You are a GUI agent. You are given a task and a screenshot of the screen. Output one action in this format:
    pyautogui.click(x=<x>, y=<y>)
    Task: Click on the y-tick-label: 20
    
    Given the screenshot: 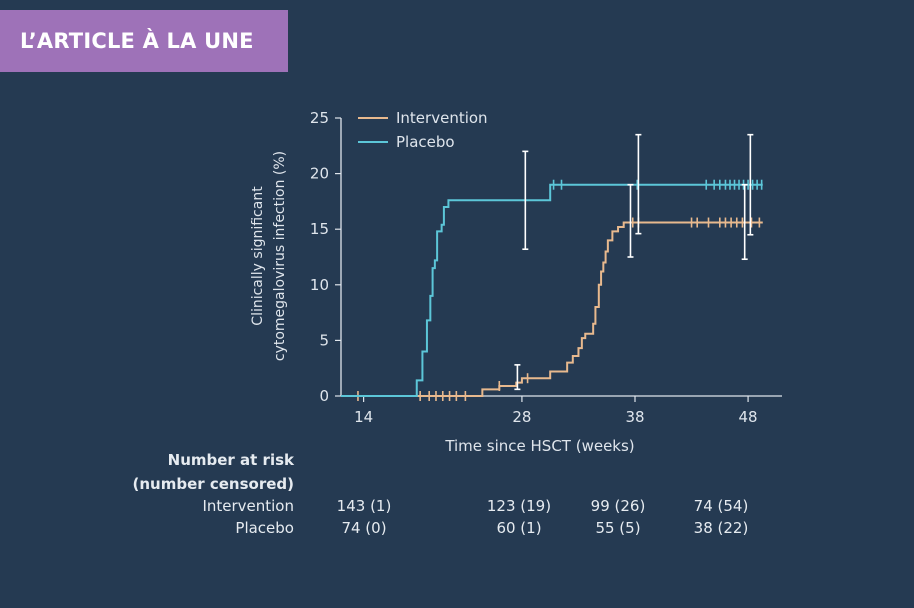 What is the action you would take?
    pyautogui.click(x=319, y=174)
    